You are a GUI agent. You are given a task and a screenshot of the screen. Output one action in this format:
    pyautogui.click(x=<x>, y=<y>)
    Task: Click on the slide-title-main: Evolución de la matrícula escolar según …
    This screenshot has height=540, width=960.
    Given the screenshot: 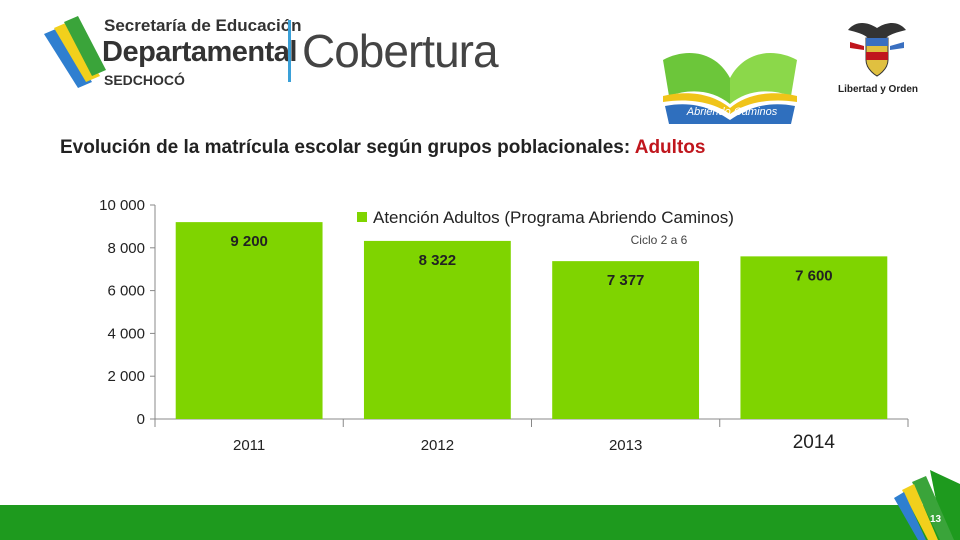 What is the action you would take?
    pyautogui.click(x=345, y=147)
    